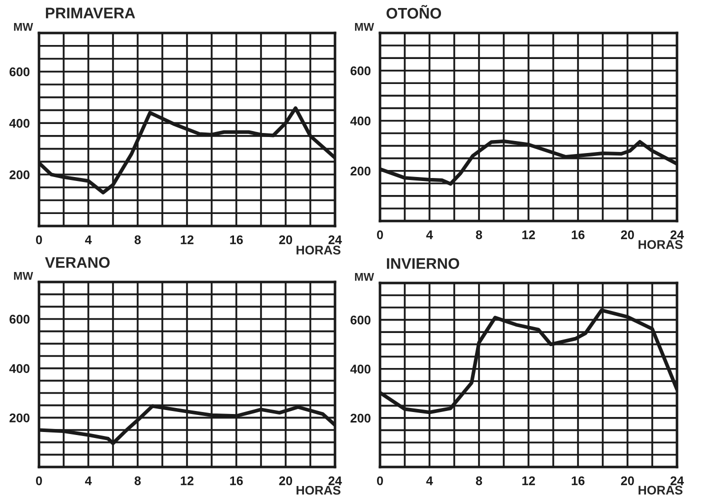  I want to click on chart-title: INVIERNO, so click(423, 263).